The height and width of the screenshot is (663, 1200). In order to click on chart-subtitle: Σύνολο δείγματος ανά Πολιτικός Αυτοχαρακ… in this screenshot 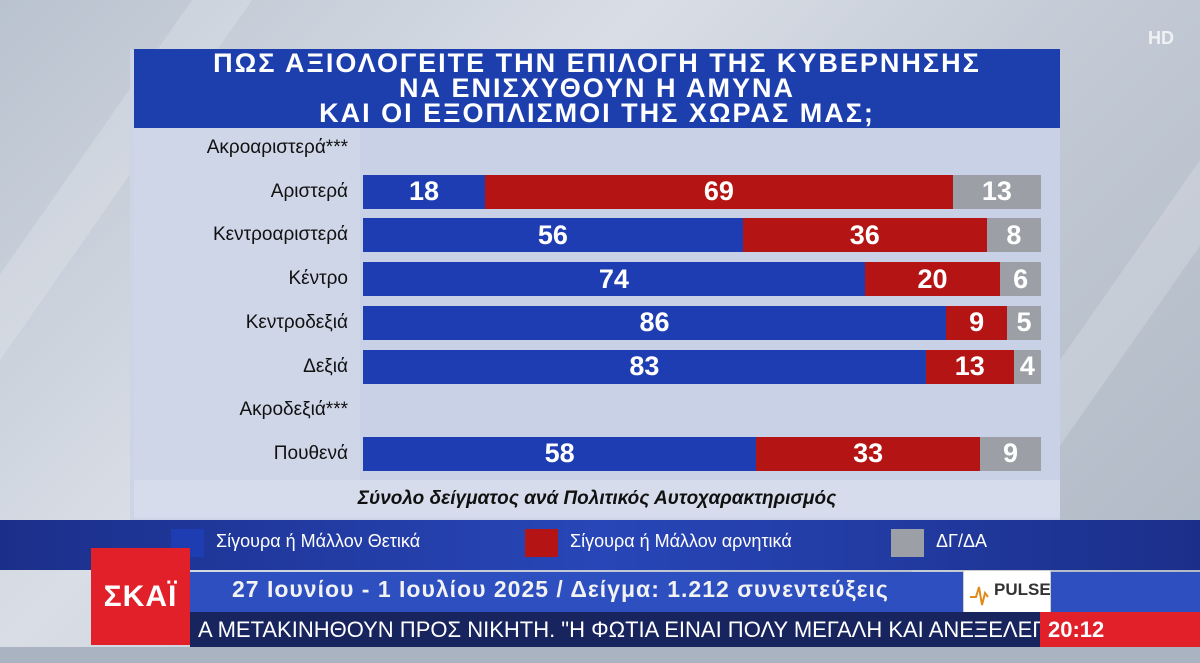, I will do `click(597, 499)`.